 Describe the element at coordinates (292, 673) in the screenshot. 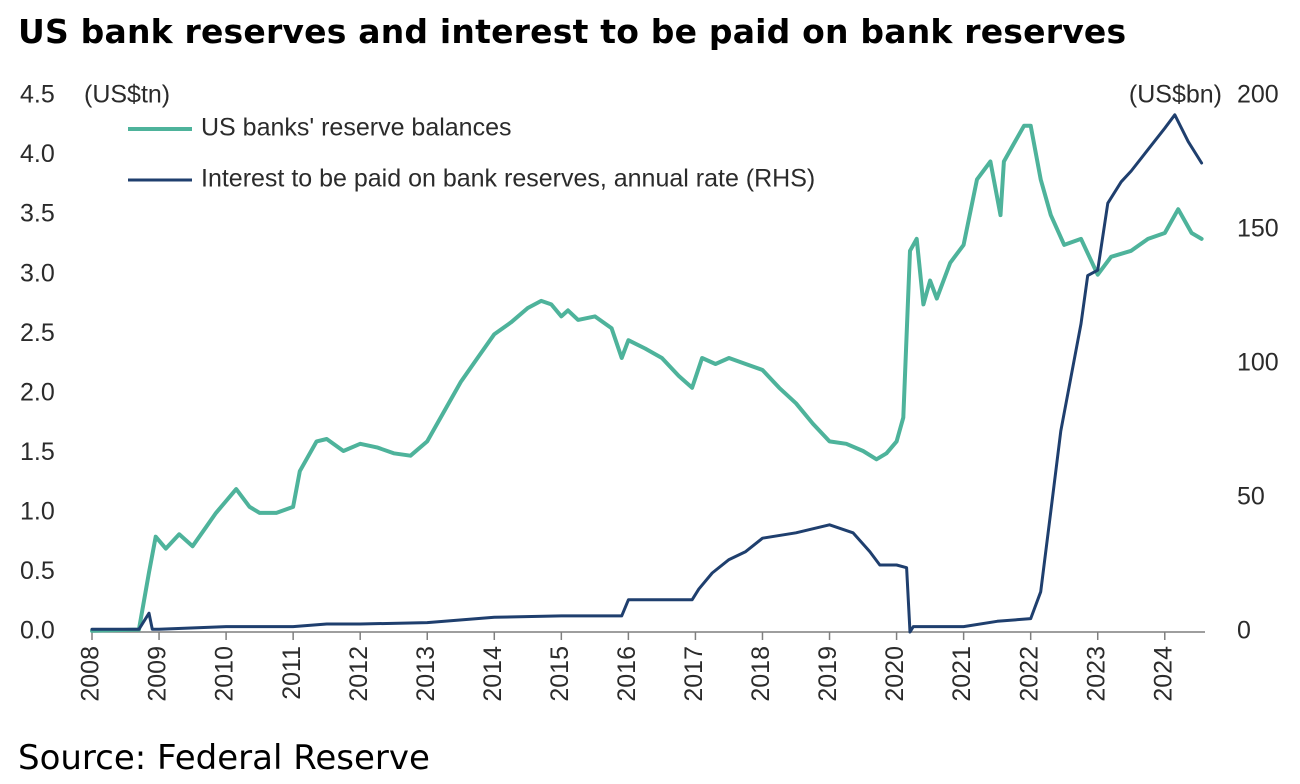

I see `x-tick-label: 2011` at that location.